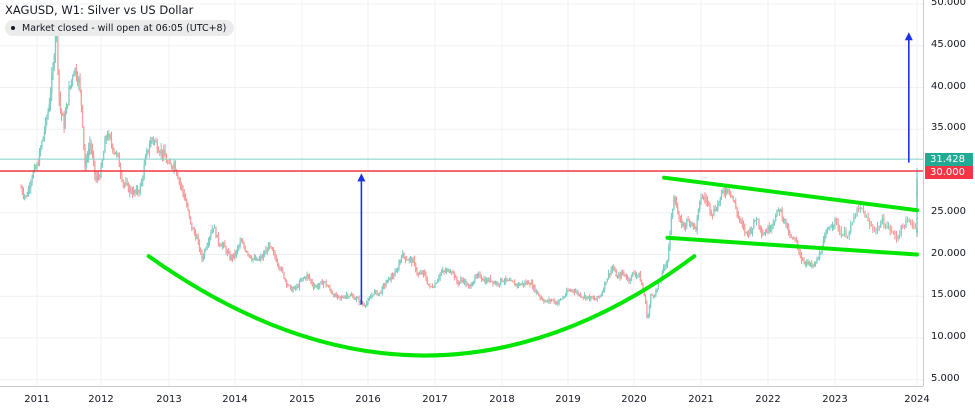 This screenshot has height=410, width=975. Describe the element at coordinates (790, 194) in the screenshot. I see `channel-upper-trendline` at that location.